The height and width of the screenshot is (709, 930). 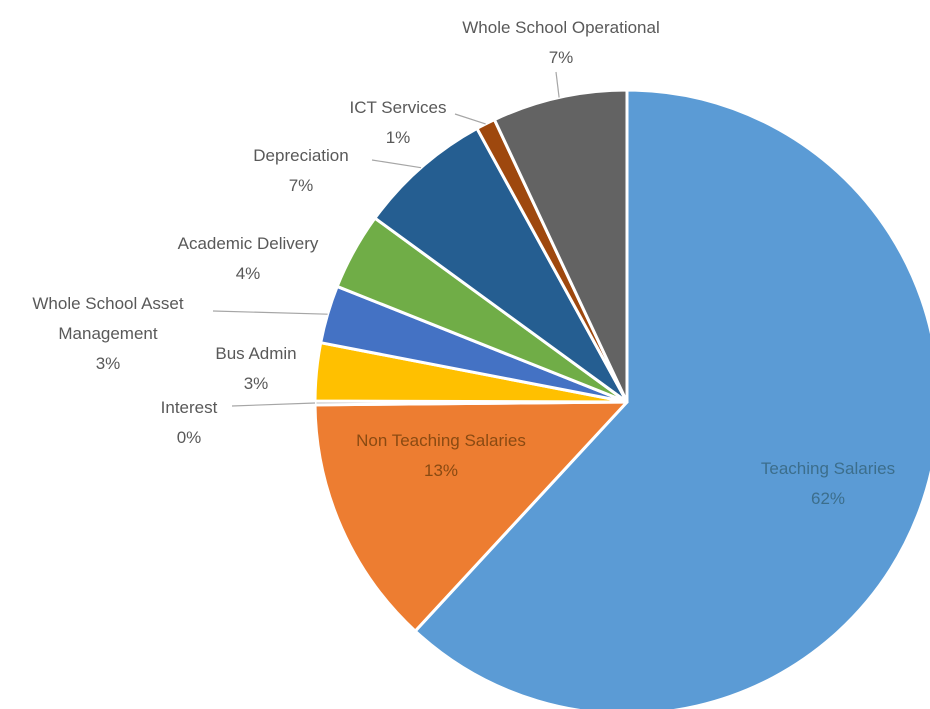 What do you see at coordinates (107, 303) in the screenshot?
I see `label-asset-management-line1: Whole School Asset` at bounding box center [107, 303].